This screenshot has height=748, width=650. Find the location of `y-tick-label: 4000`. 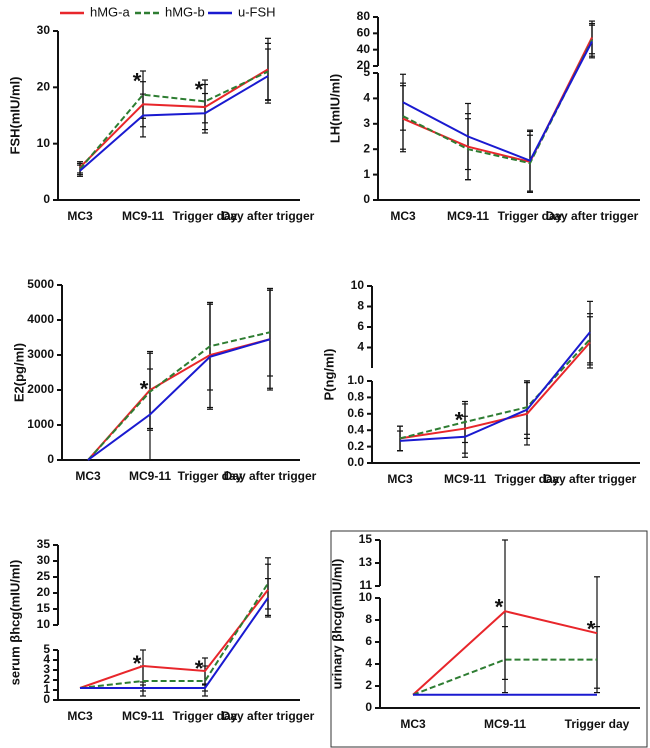

y-tick-label: 4000 is located at coordinates (40, 319).